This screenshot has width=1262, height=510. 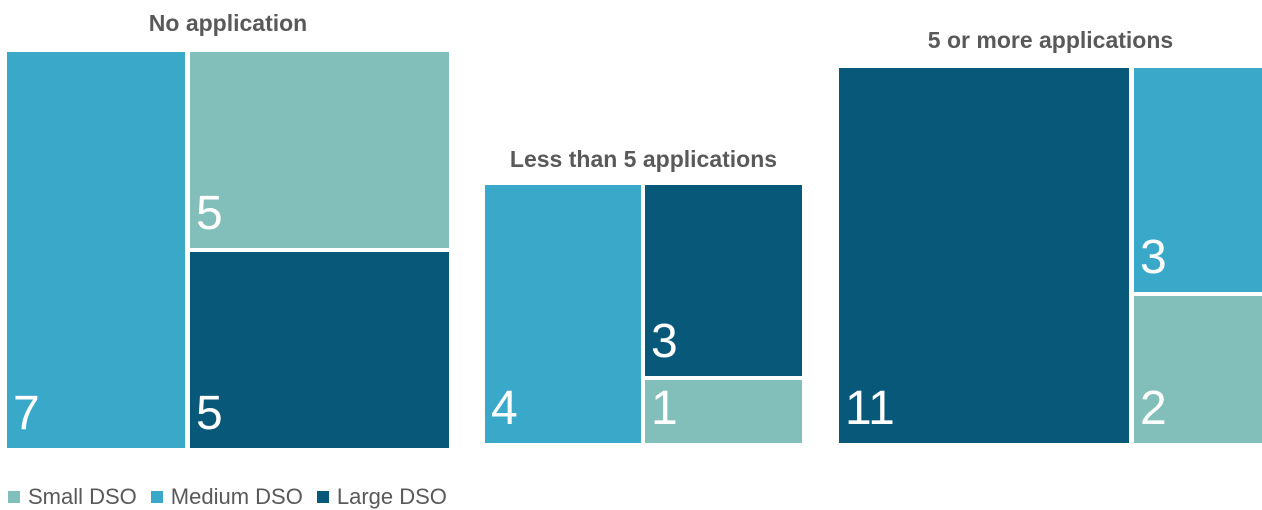 I want to click on panel-title: 5 or more applications, so click(x=1050, y=40).